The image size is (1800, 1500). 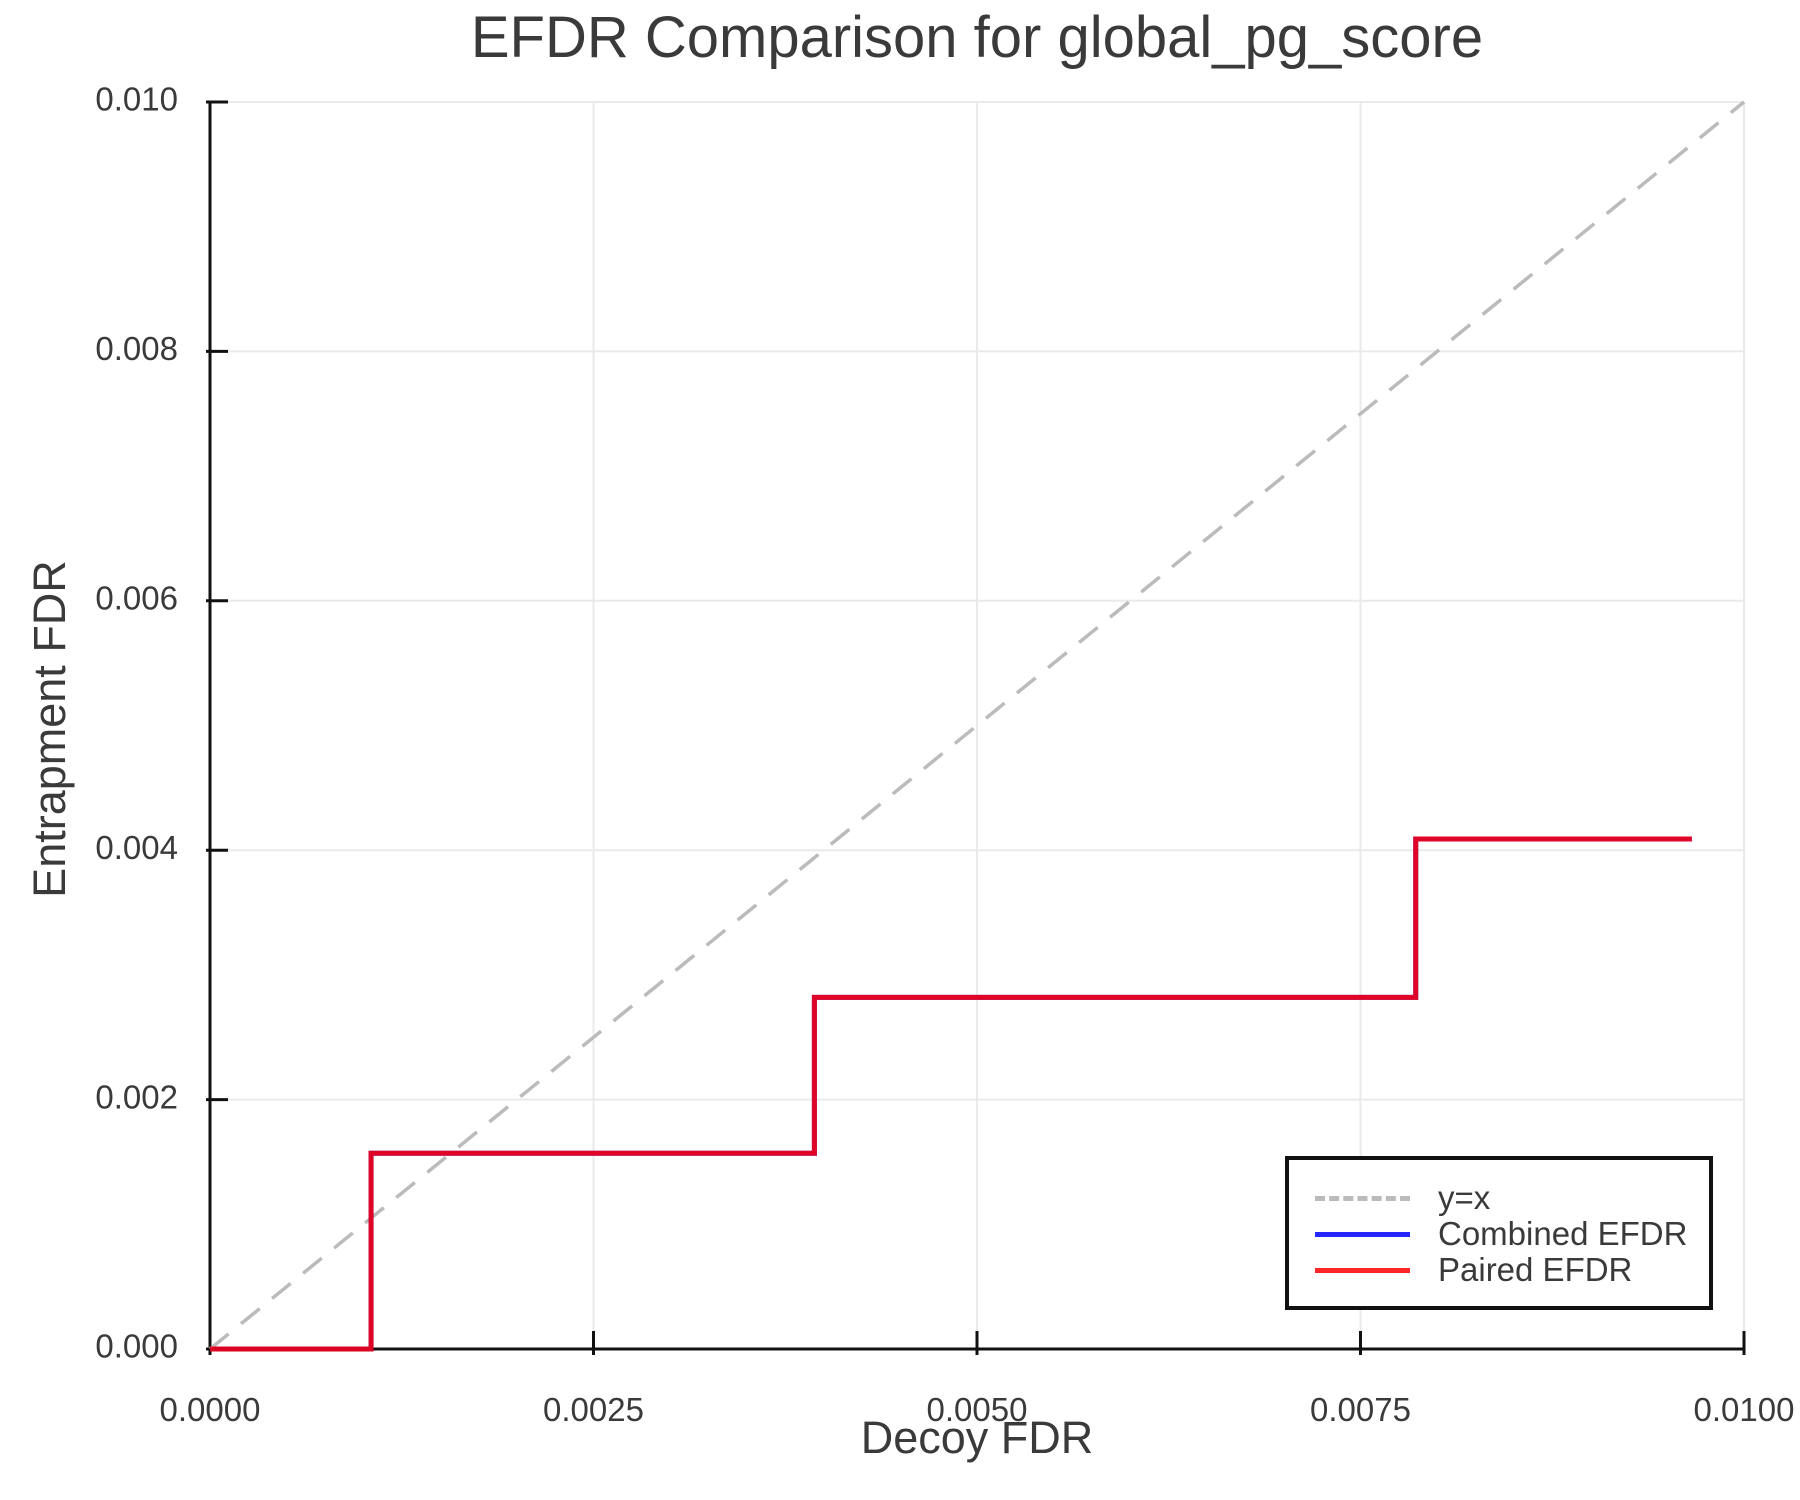 I want to click on y-tick-label: 0.010, so click(x=136, y=99).